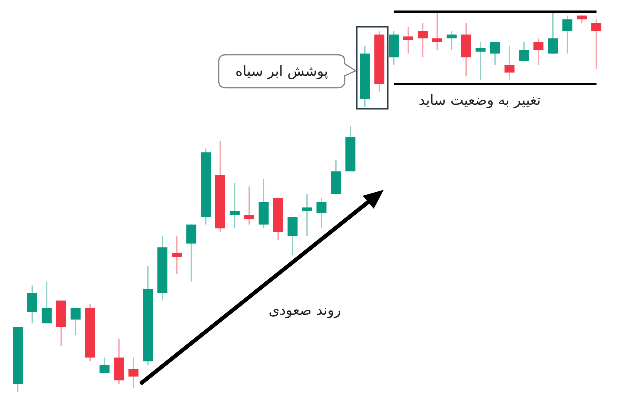 Image resolution: width=624 pixels, height=401 pixels. I want to click on annotation: پوشش ابر سیاه, so click(282, 72).